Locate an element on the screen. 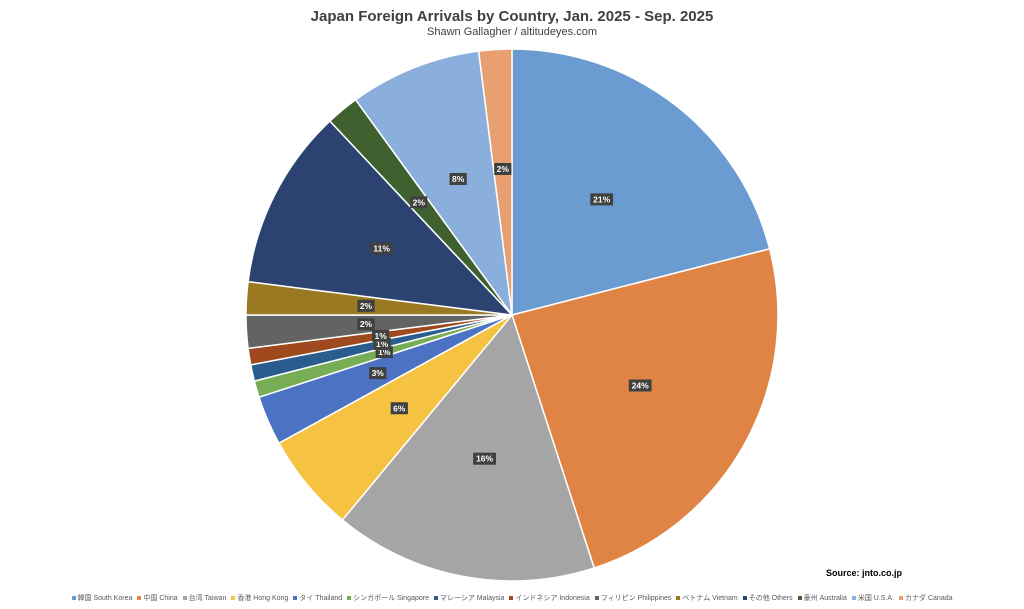 The width and height of the screenshot is (1024, 609). data-label-4: 3% is located at coordinates (378, 373).